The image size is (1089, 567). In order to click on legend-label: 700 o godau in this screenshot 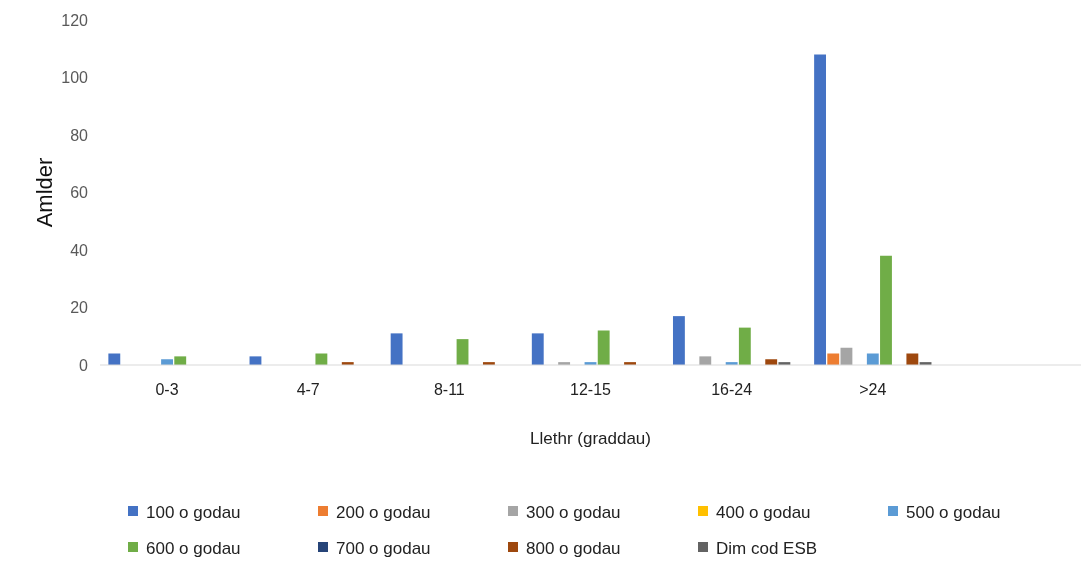, I will do `click(383, 548)`.